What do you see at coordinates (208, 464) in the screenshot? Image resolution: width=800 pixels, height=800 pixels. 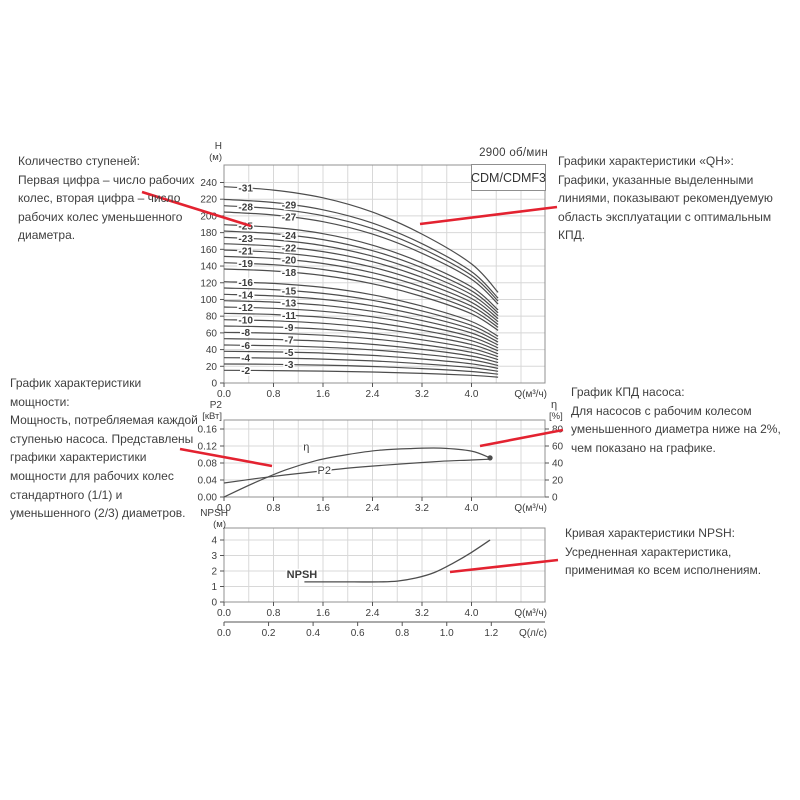 I see `y-tick-label: 0.08` at bounding box center [208, 464].